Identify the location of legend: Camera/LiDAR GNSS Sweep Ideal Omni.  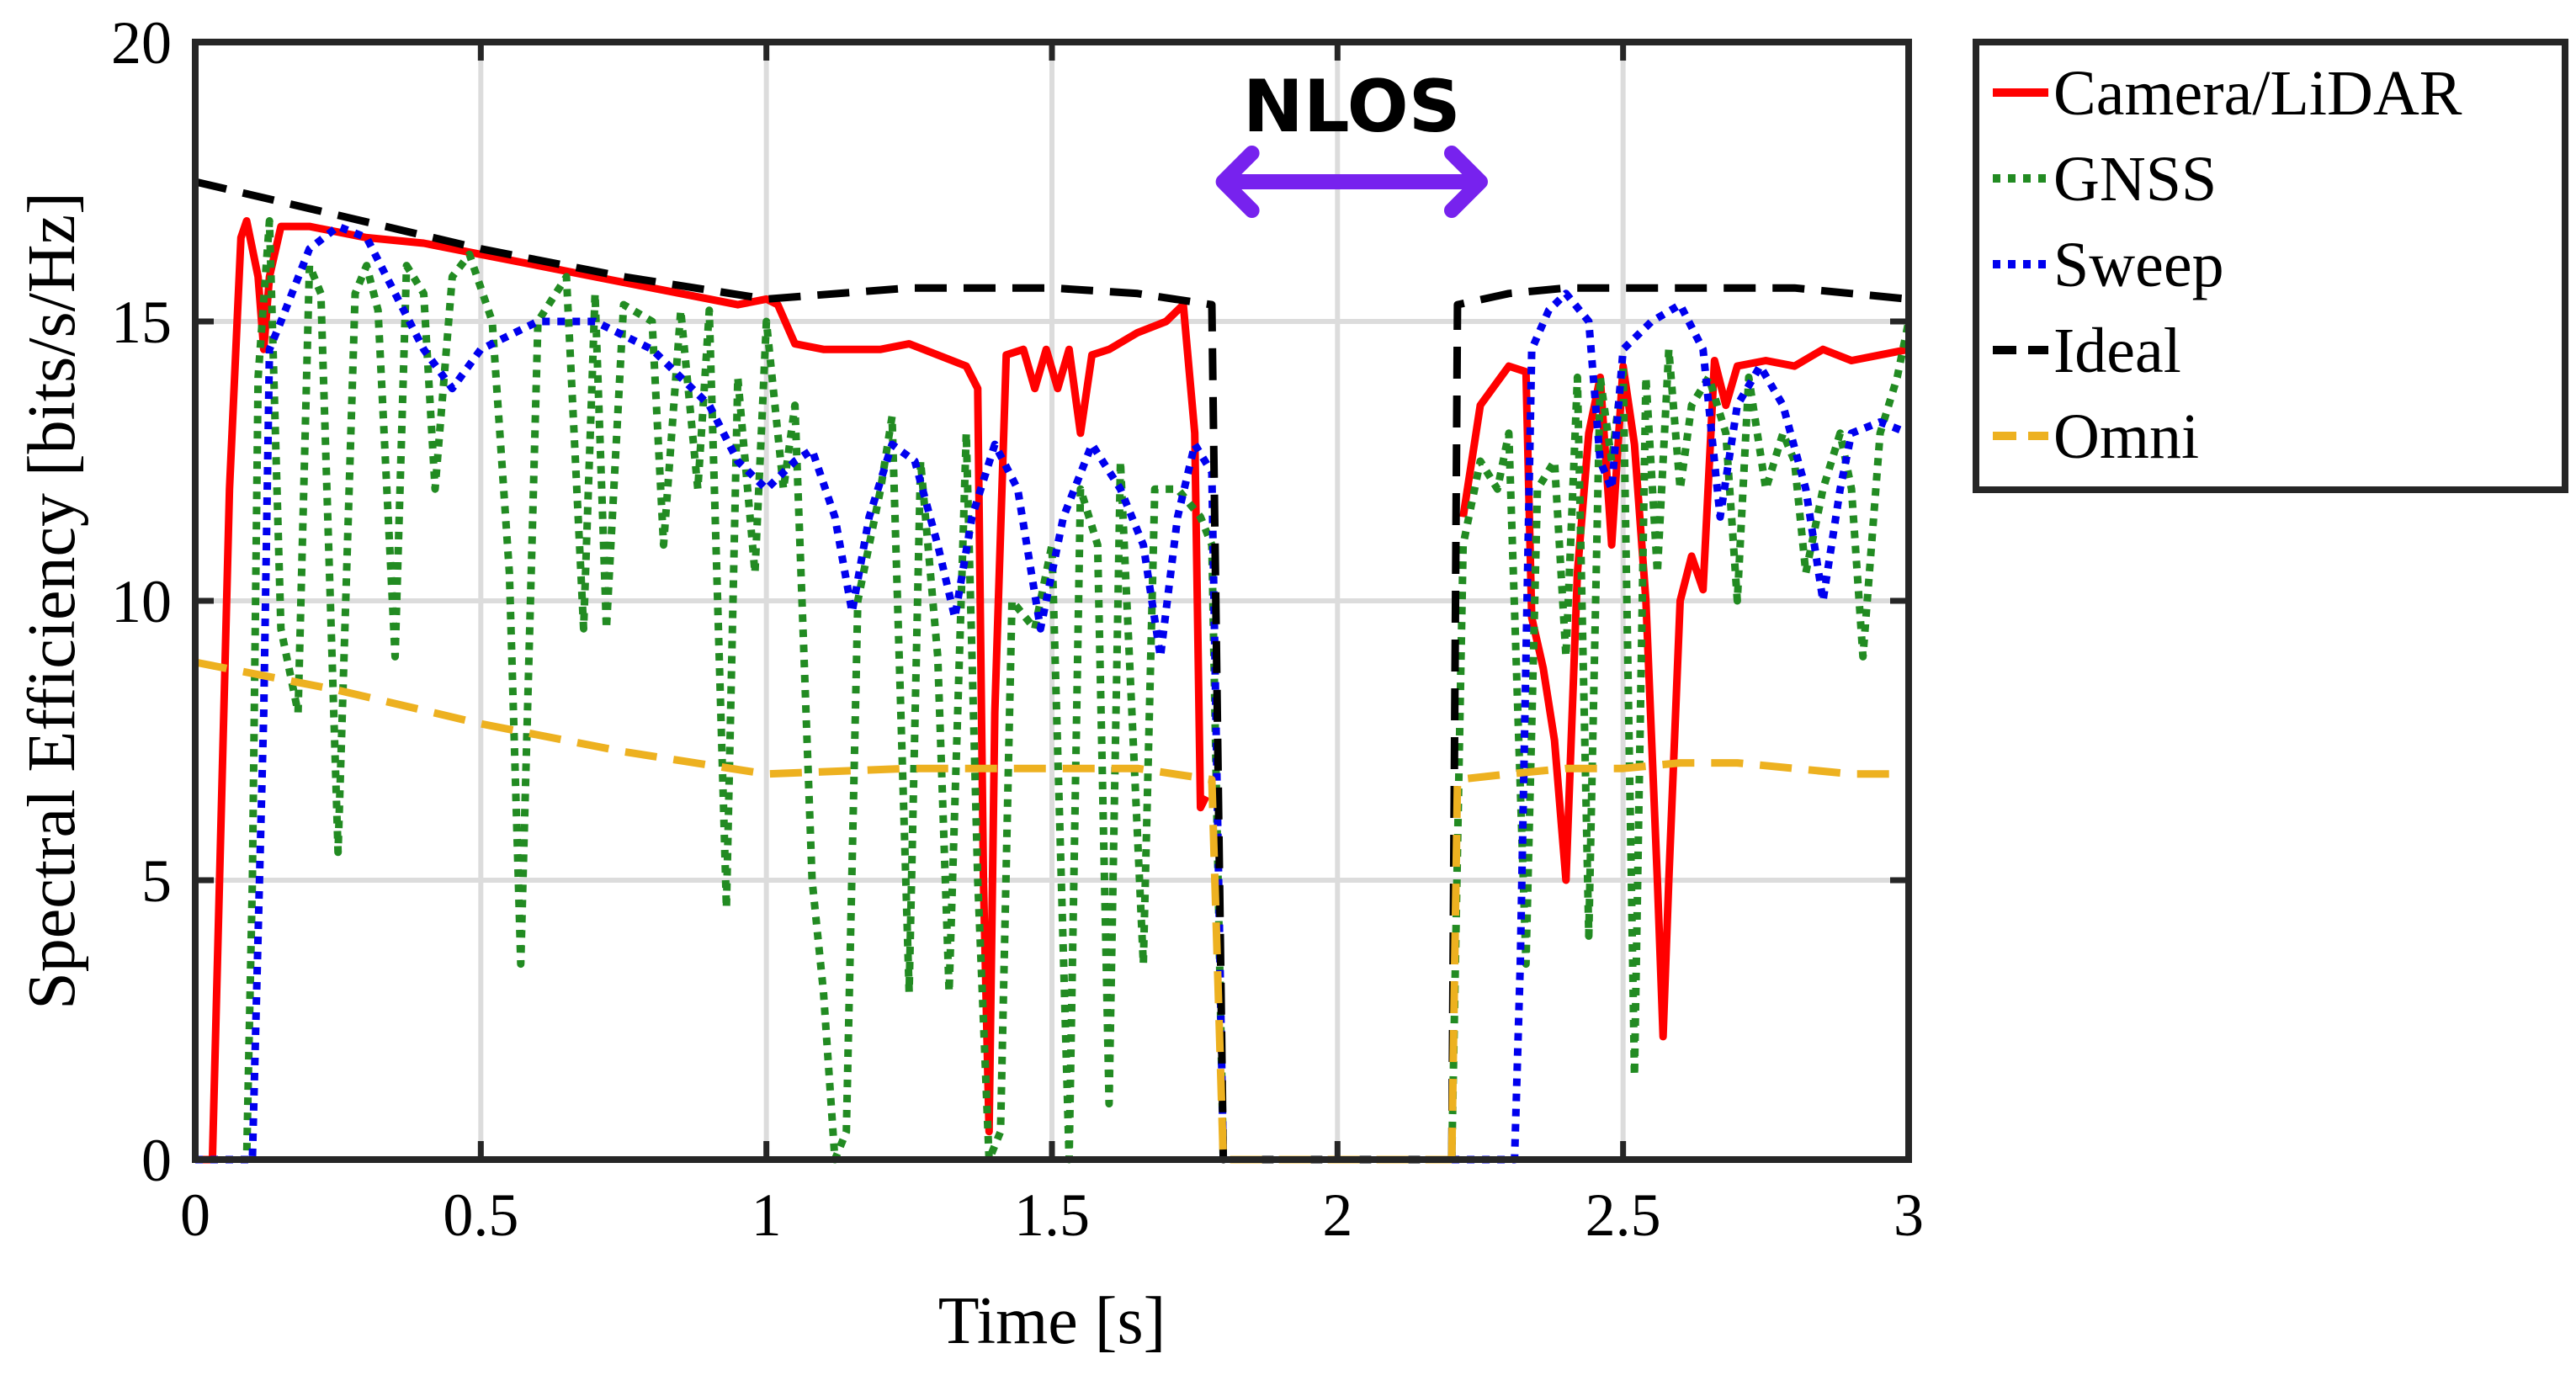
(2270, 266).